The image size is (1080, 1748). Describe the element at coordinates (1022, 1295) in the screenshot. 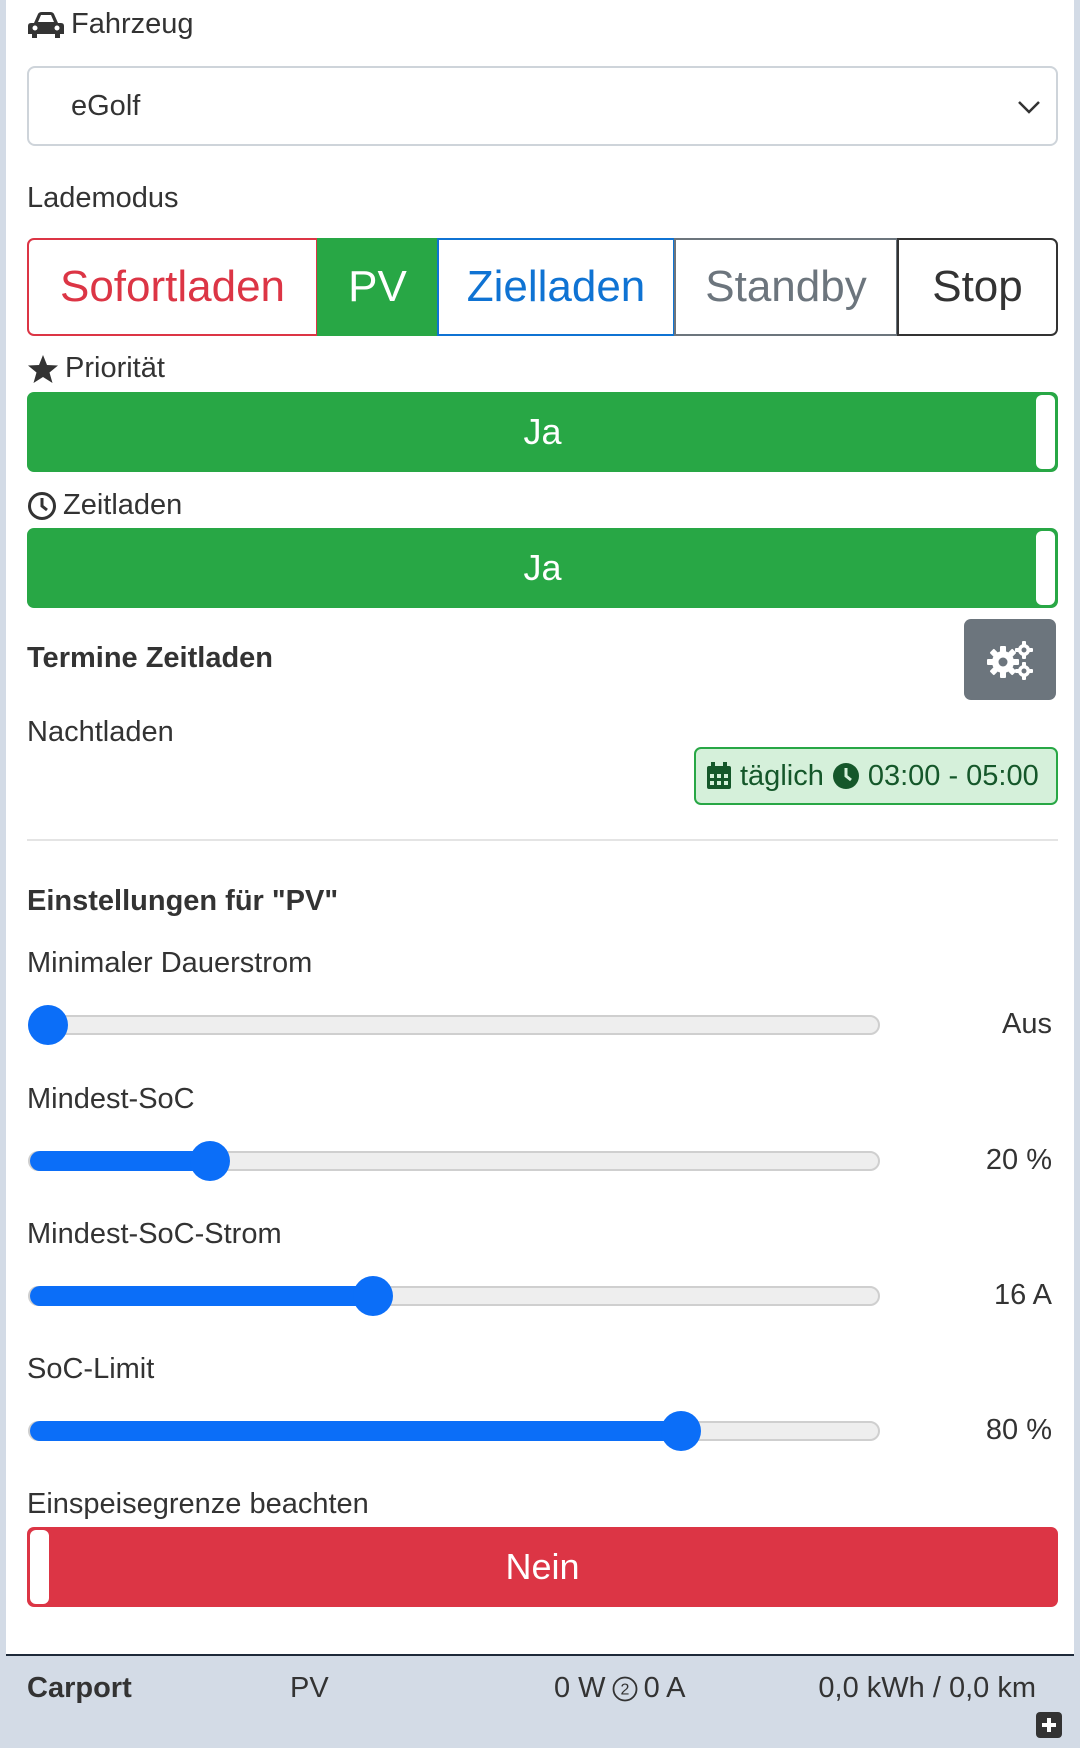

I see `min-soc-current-value: 16 A` at that location.